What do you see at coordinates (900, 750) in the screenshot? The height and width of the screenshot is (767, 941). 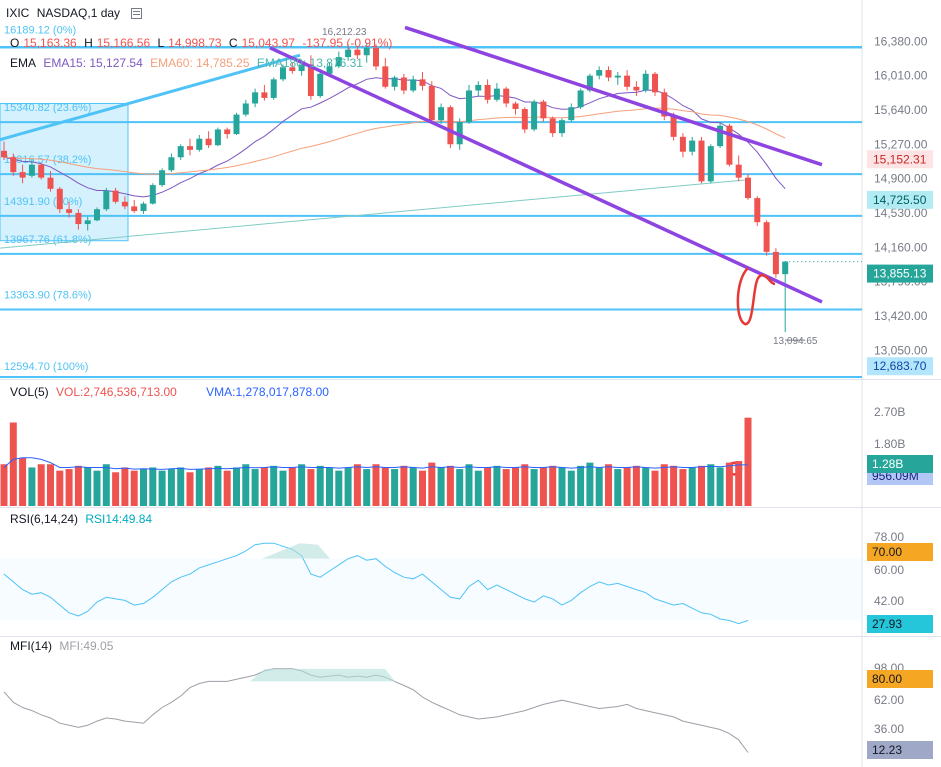 I see `mfi-current-tag: 12.23` at bounding box center [900, 750].